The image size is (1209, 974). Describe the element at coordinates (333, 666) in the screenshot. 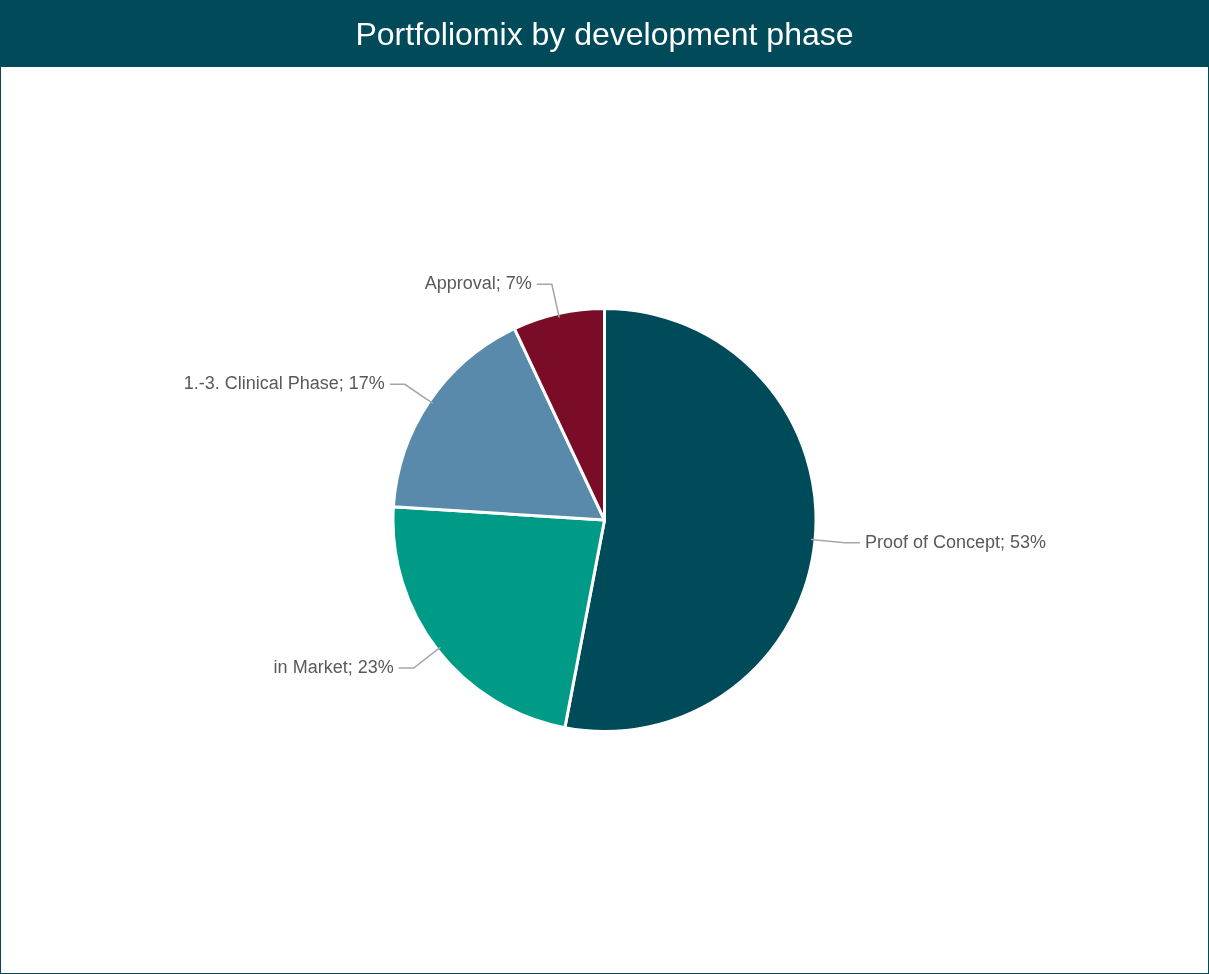

I see `slice-label: in Market; 23%` at that location.